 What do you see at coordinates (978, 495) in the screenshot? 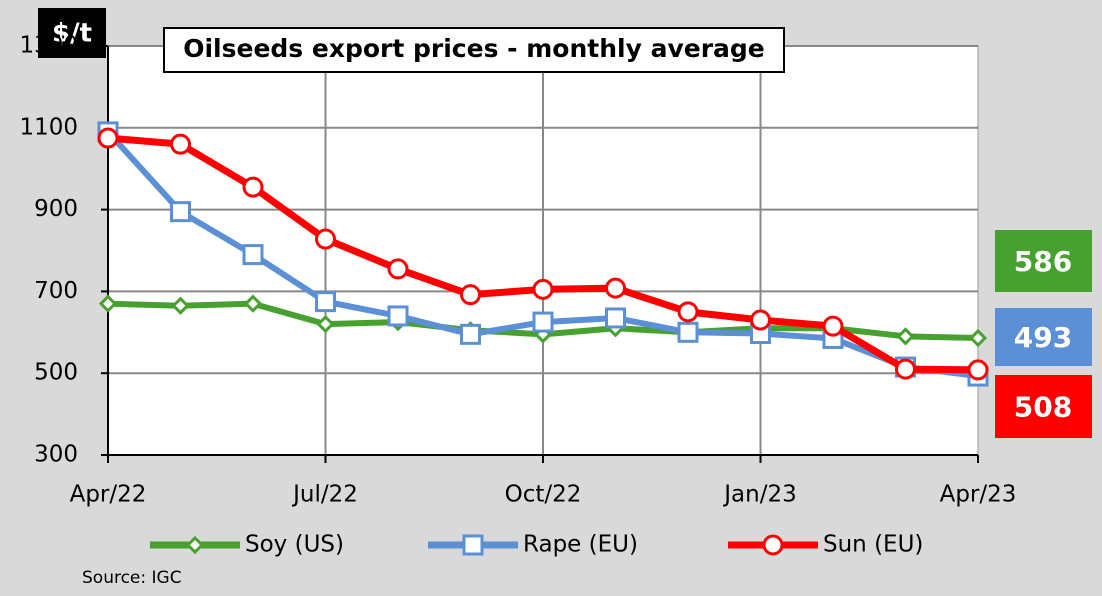
I see `x-tick-label: Apr/23` at bounding box center [978, 495].